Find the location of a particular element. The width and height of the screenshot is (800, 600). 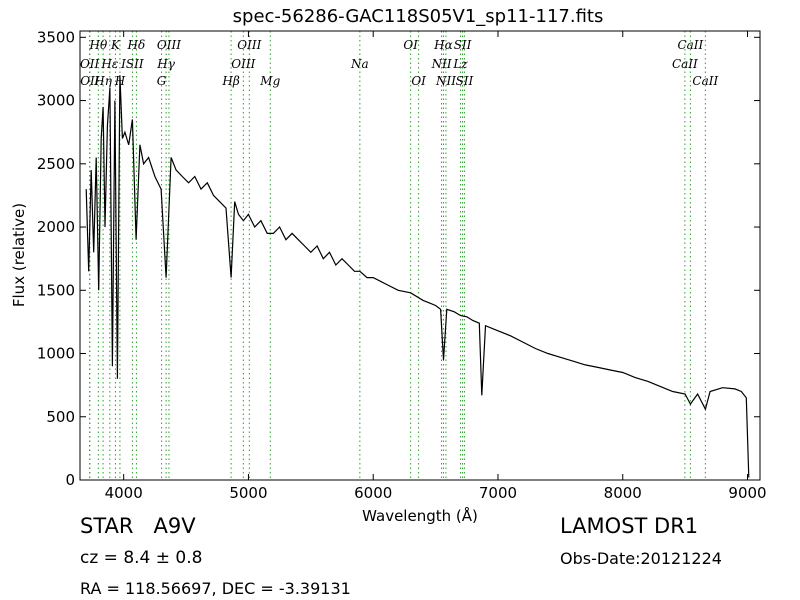

marker-label-24: NII is located at coordinates (445, 81).